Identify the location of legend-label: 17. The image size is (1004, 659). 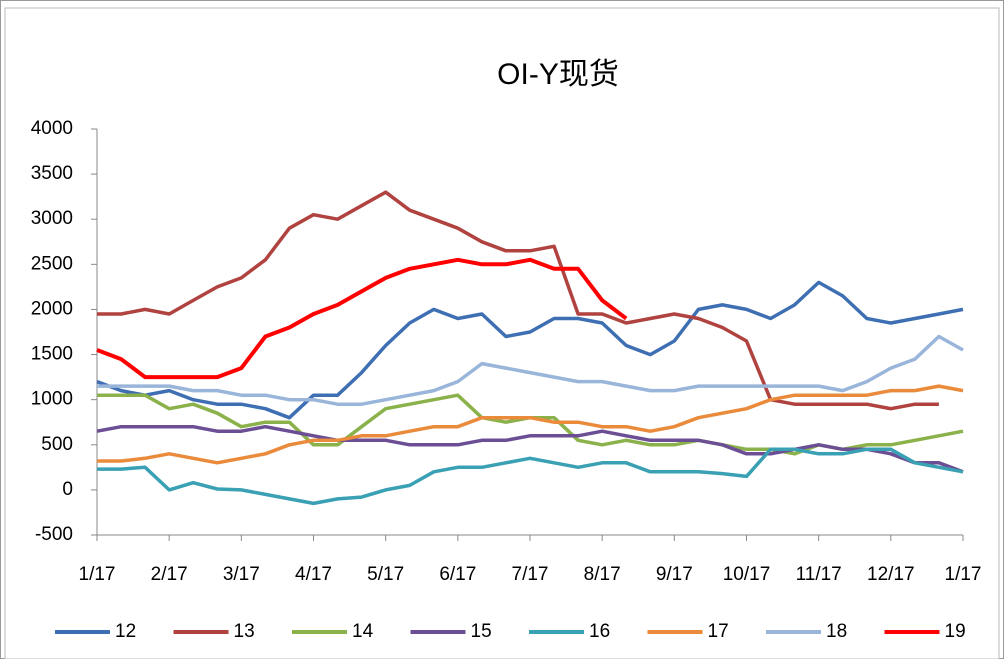
(718, 631).